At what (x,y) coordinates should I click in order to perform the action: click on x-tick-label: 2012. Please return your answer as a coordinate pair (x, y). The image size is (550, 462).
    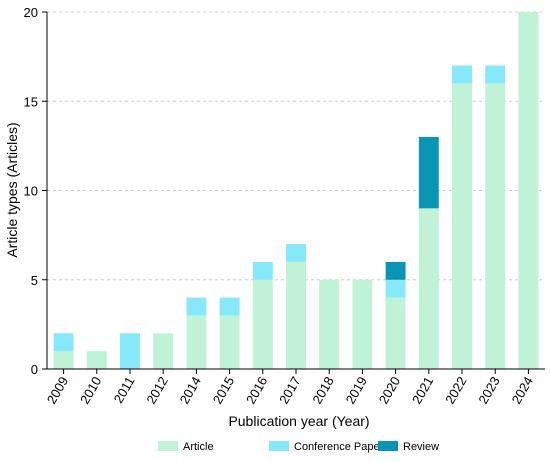
    Looking at the image, I should click on (156, 390).